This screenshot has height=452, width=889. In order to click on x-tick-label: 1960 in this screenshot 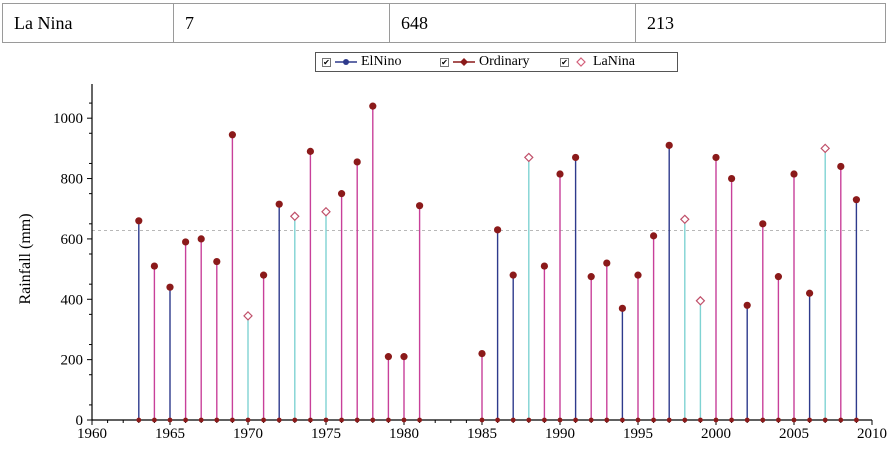, I will do `click(92, 434)`.